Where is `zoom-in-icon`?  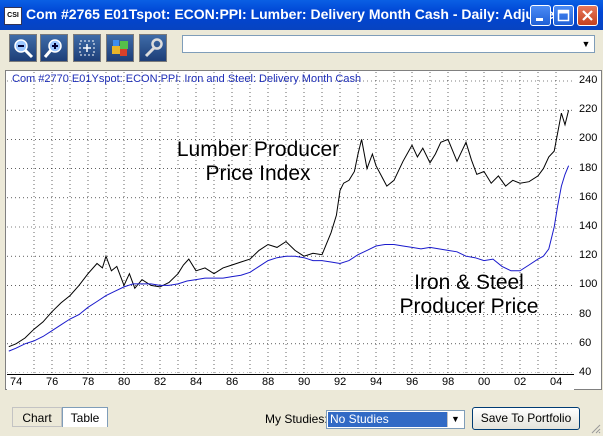 zoom-in-icon is located at coordinates (52, 48).